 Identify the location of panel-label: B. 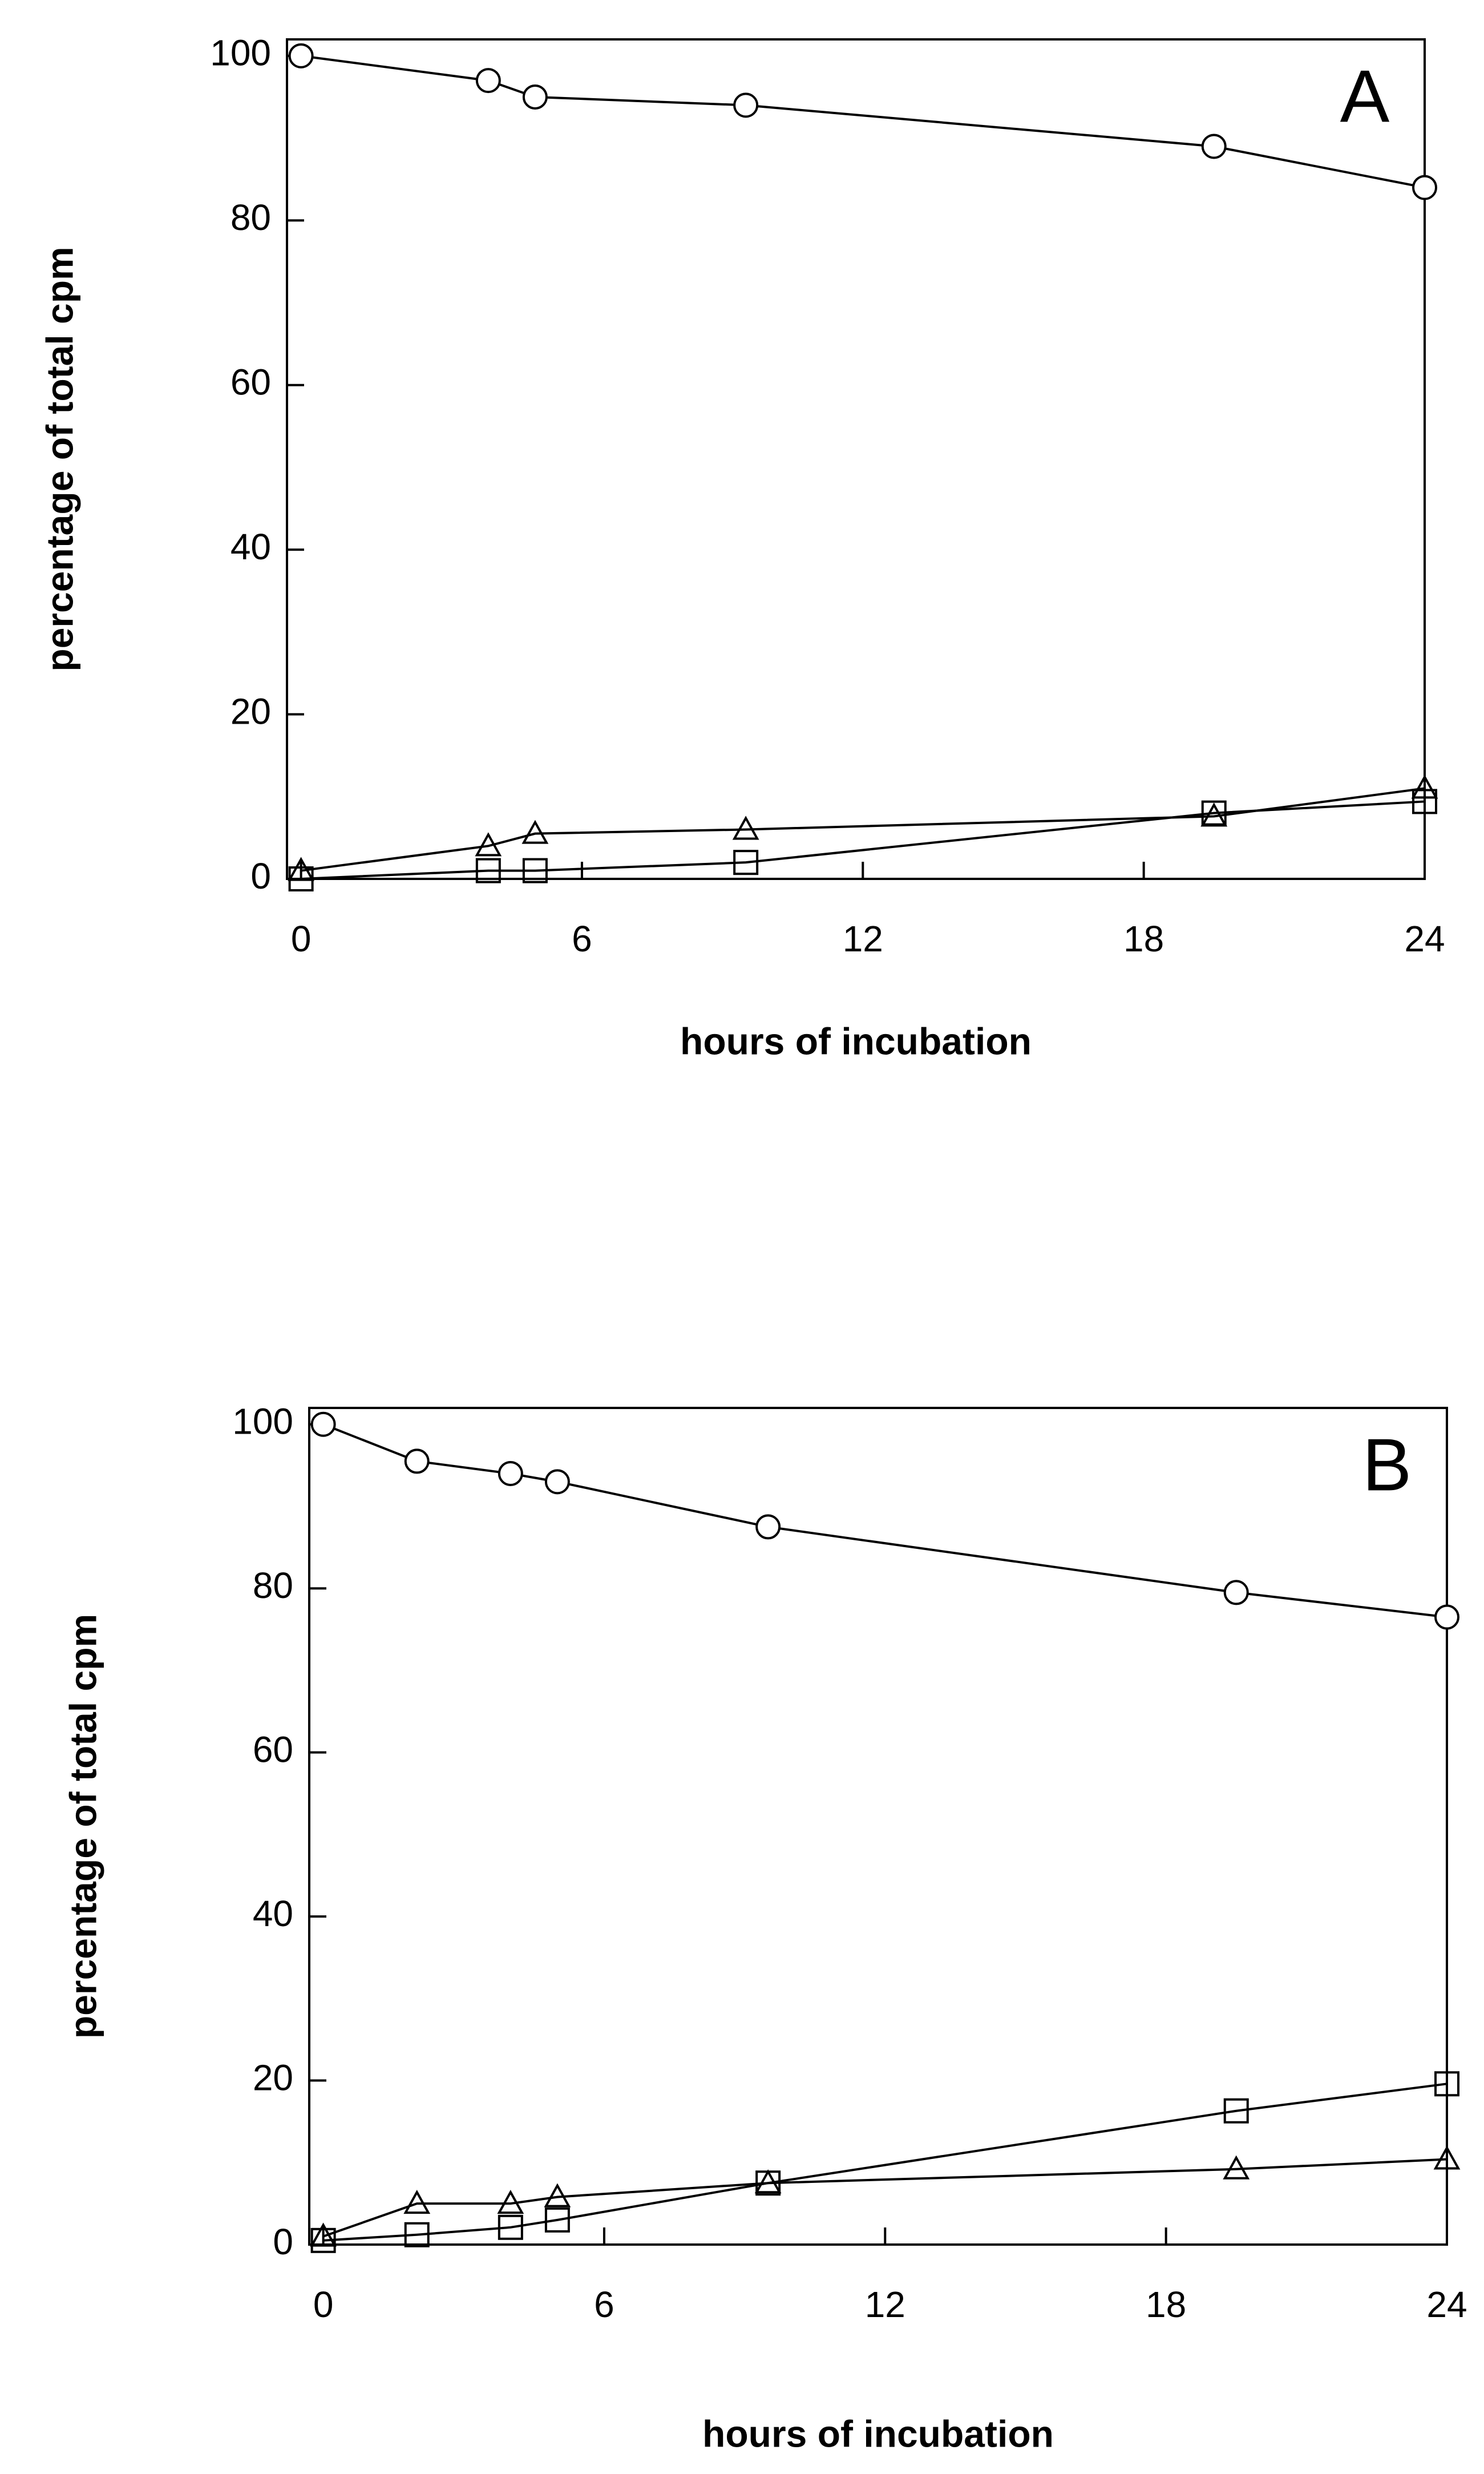
(1387, 1464).